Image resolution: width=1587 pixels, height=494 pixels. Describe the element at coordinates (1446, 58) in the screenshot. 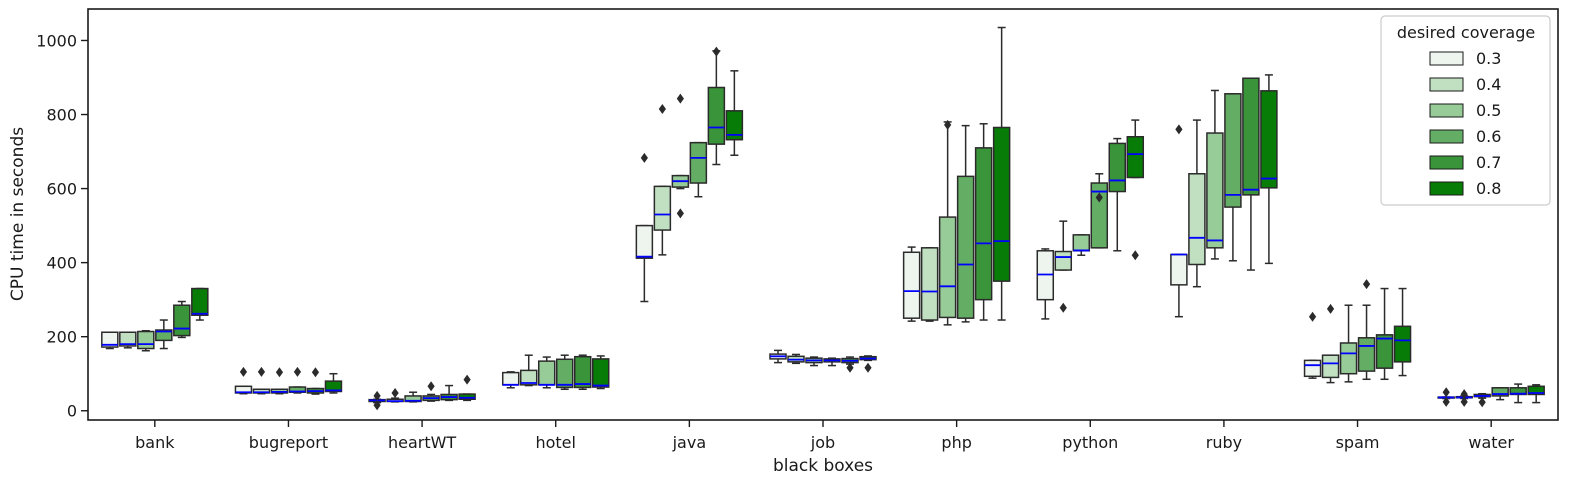

I see `legend-swatch-0.3` at that location.